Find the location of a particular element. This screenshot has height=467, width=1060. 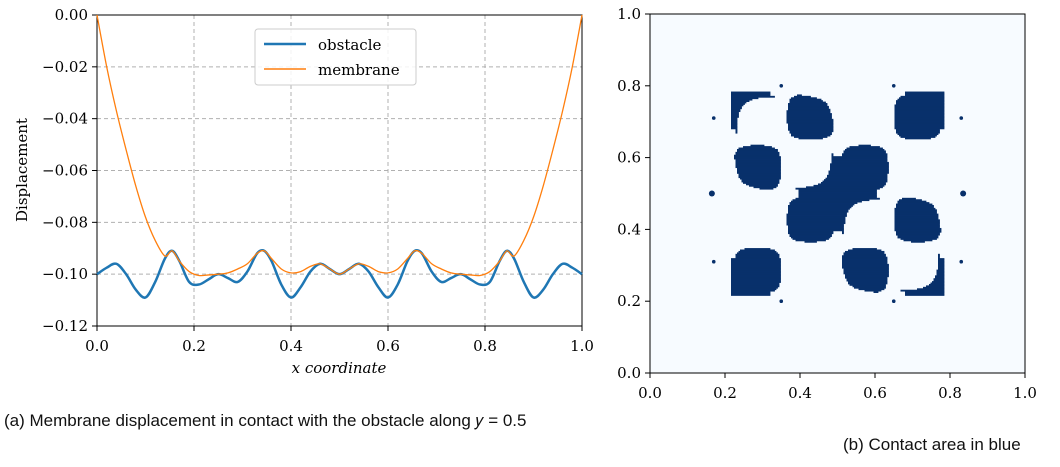

y-tick-label: −0.08 is located at coordinates (65, 222).